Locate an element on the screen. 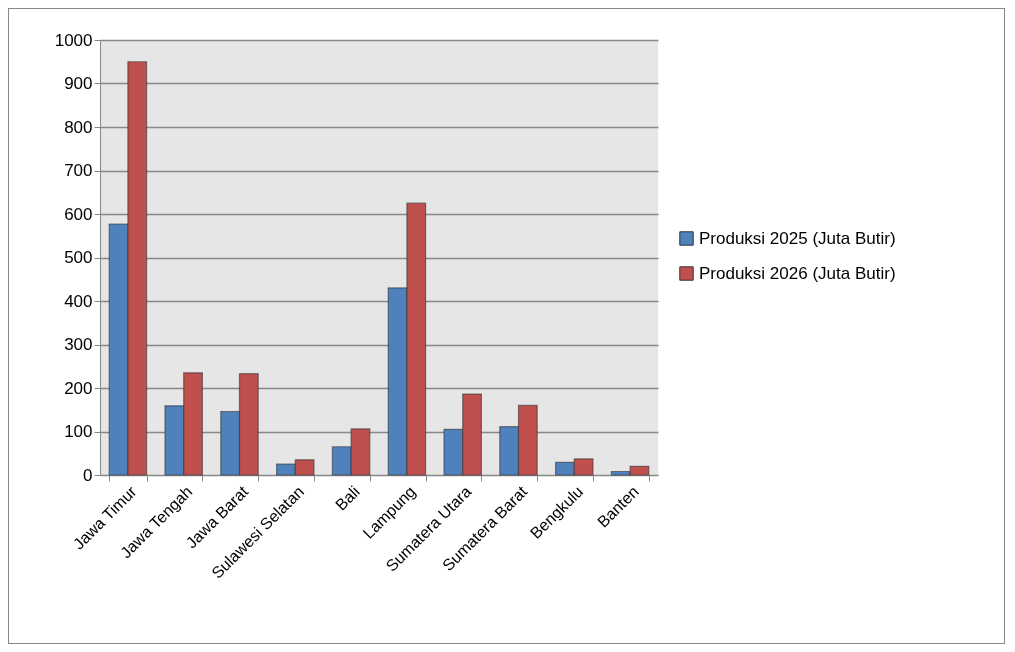 Image resolution: width=1015 pixels, height=652 pixels. y-tick-label: 900 is located at coordinates (78, 83).